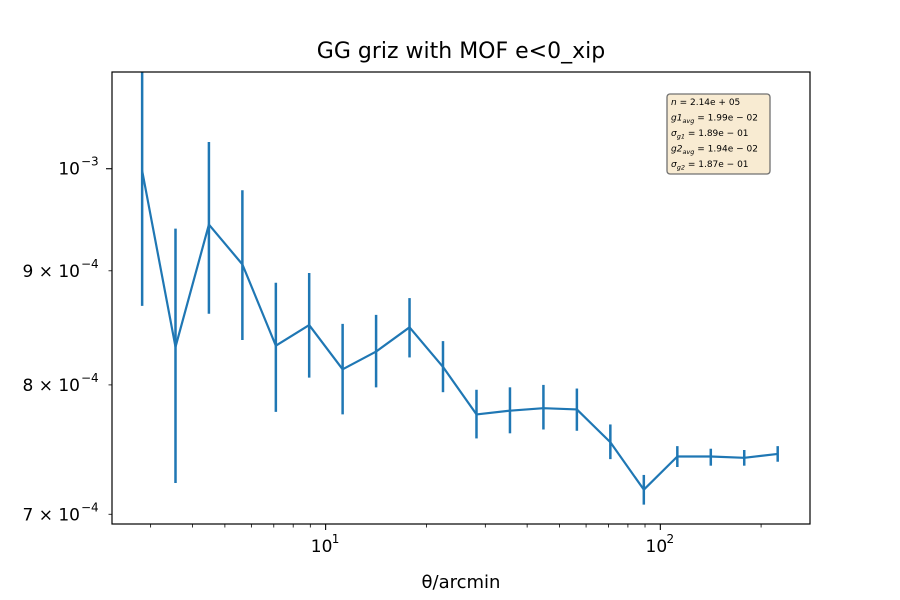  Describe the element at coordinates (336, 539) in the screenshot. I see `x-tick-exponent: 1` at that location.